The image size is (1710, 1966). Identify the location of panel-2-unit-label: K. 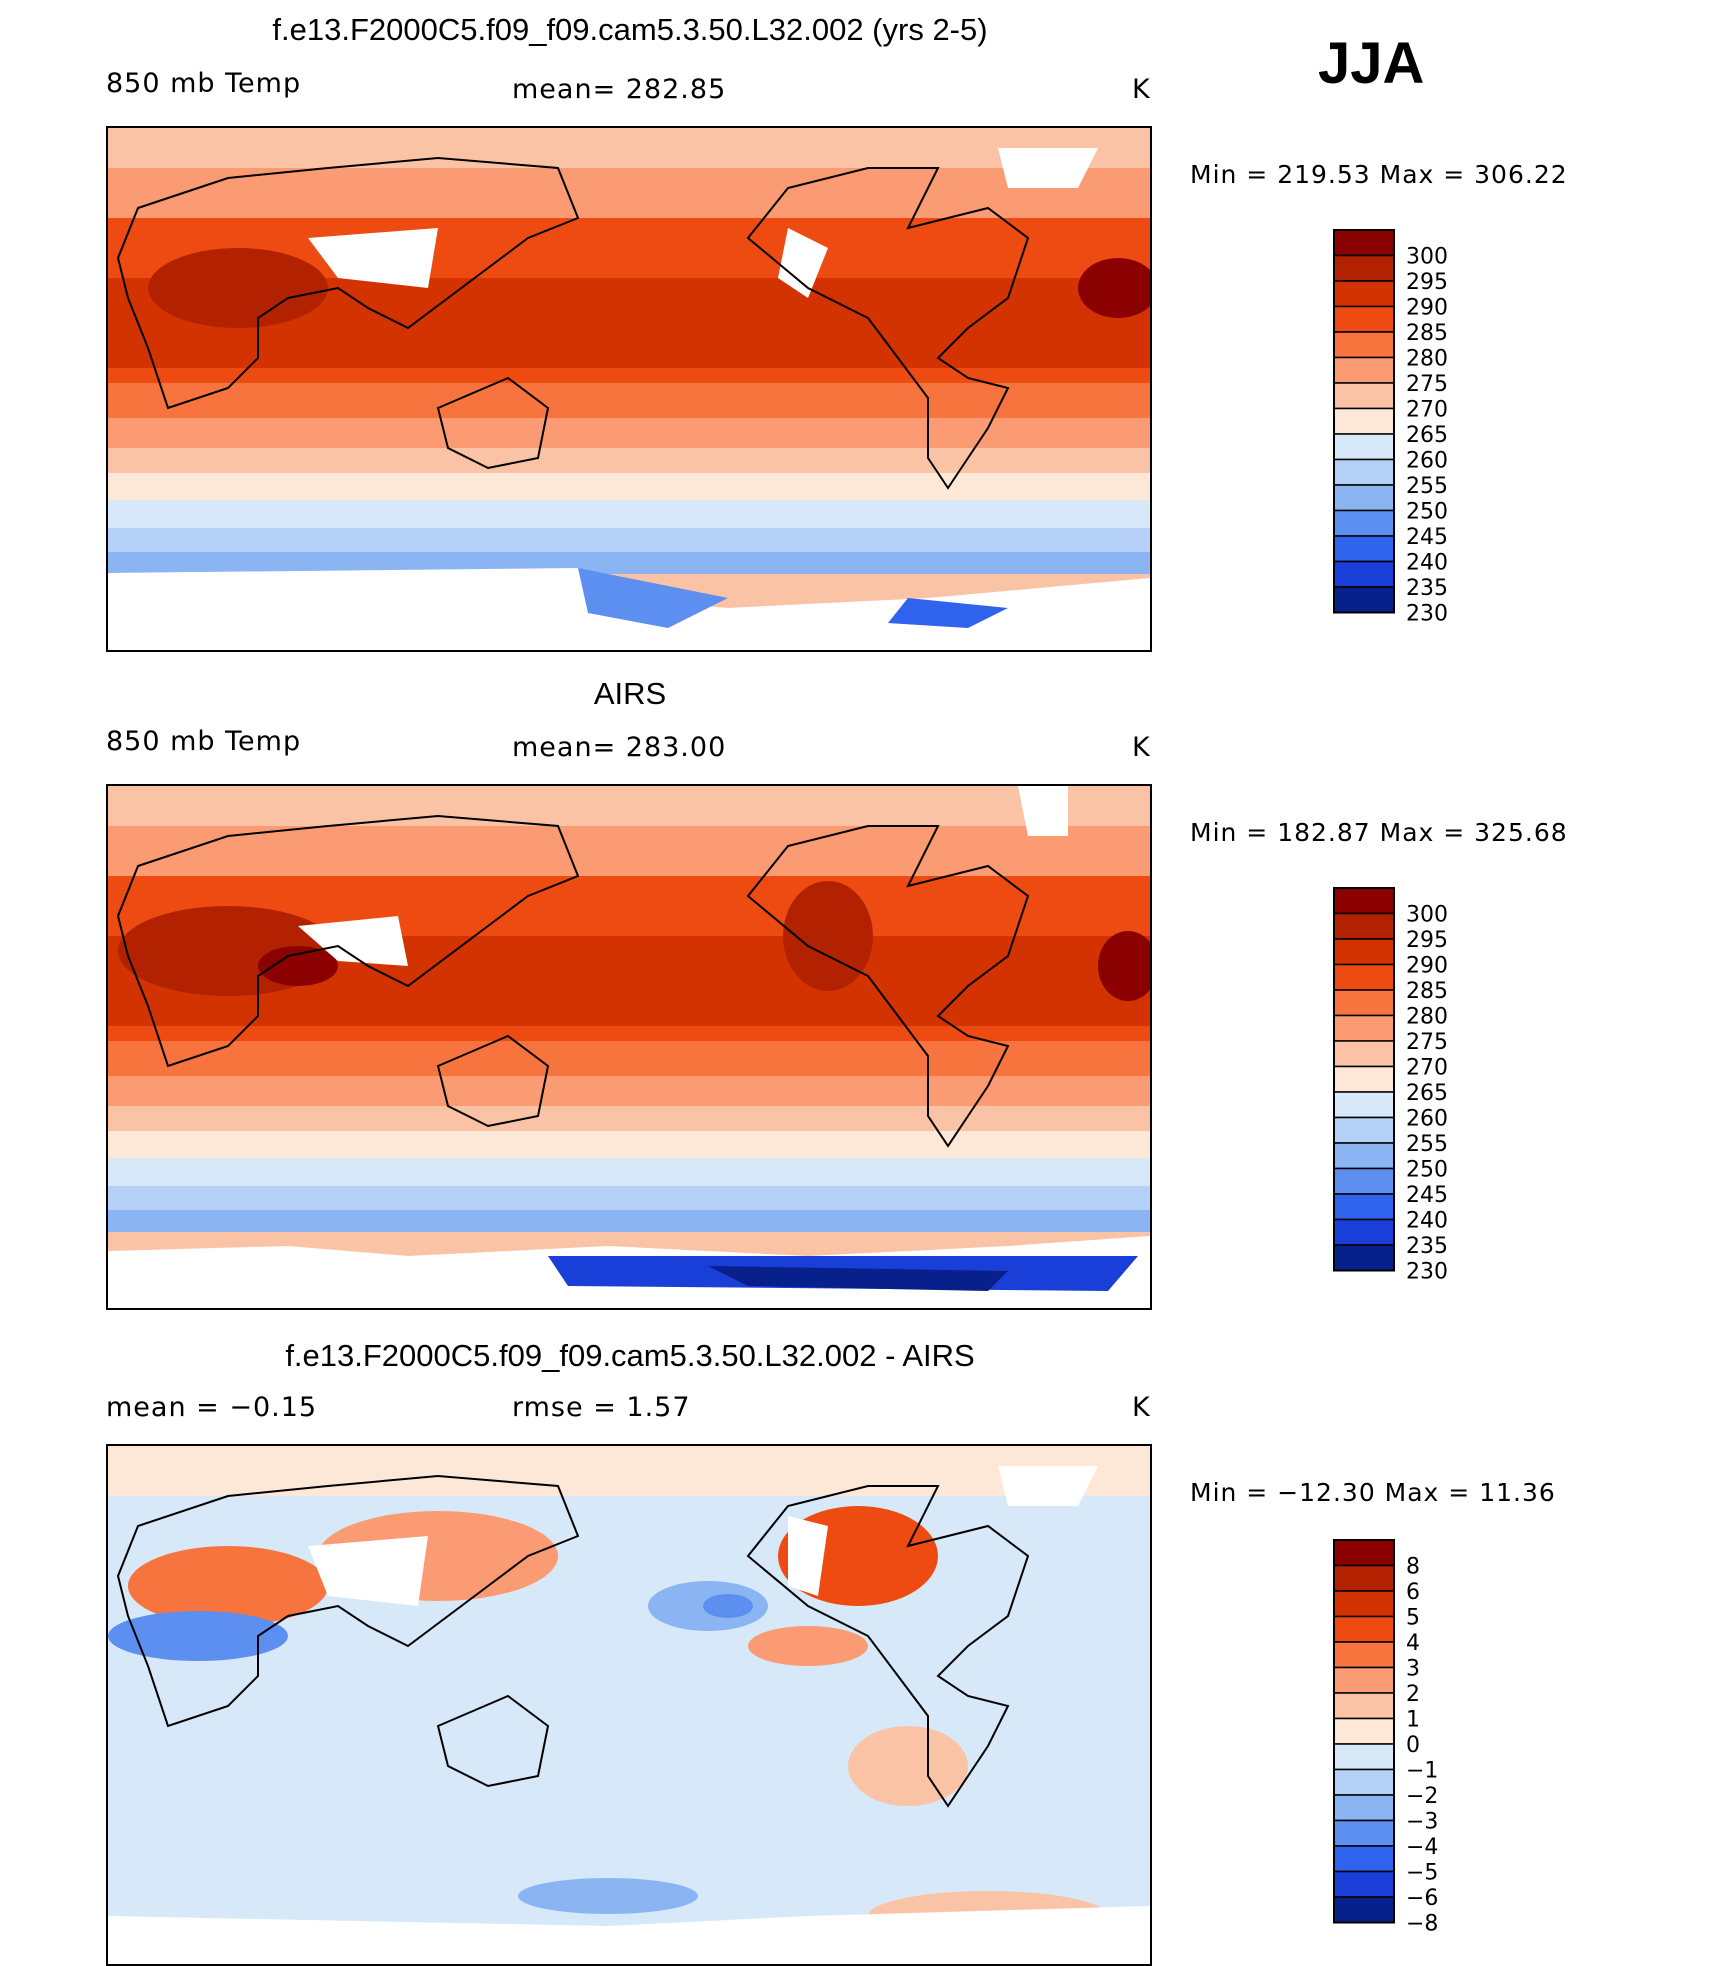
(1141, 747).